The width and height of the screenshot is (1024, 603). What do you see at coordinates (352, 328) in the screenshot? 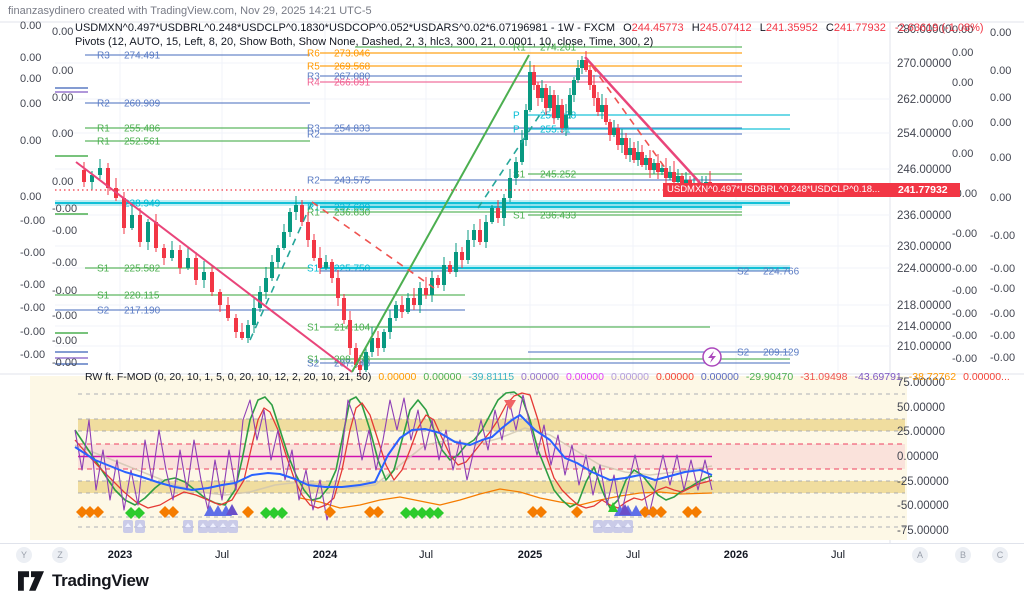
I see `scale-label: 214.104` at bounding box center [352, 328].